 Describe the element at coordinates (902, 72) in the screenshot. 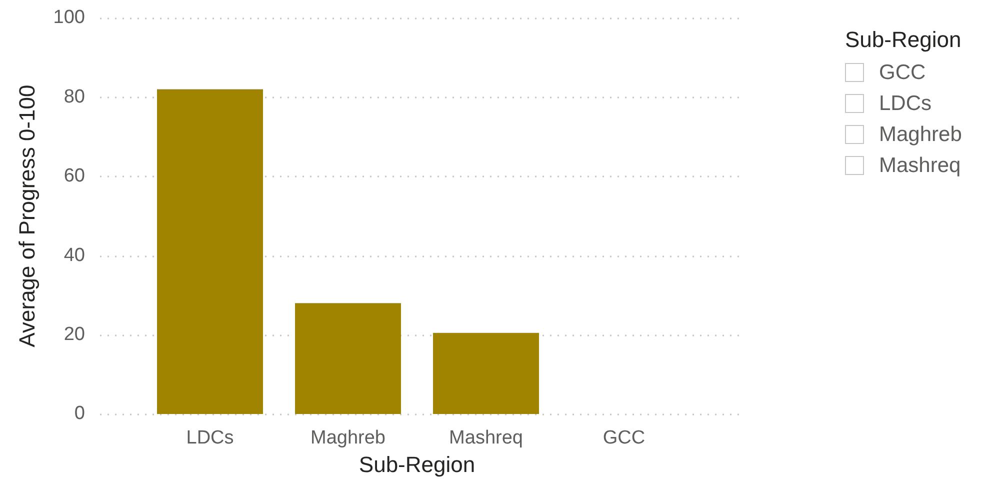

I see `text: GCC` at that location.